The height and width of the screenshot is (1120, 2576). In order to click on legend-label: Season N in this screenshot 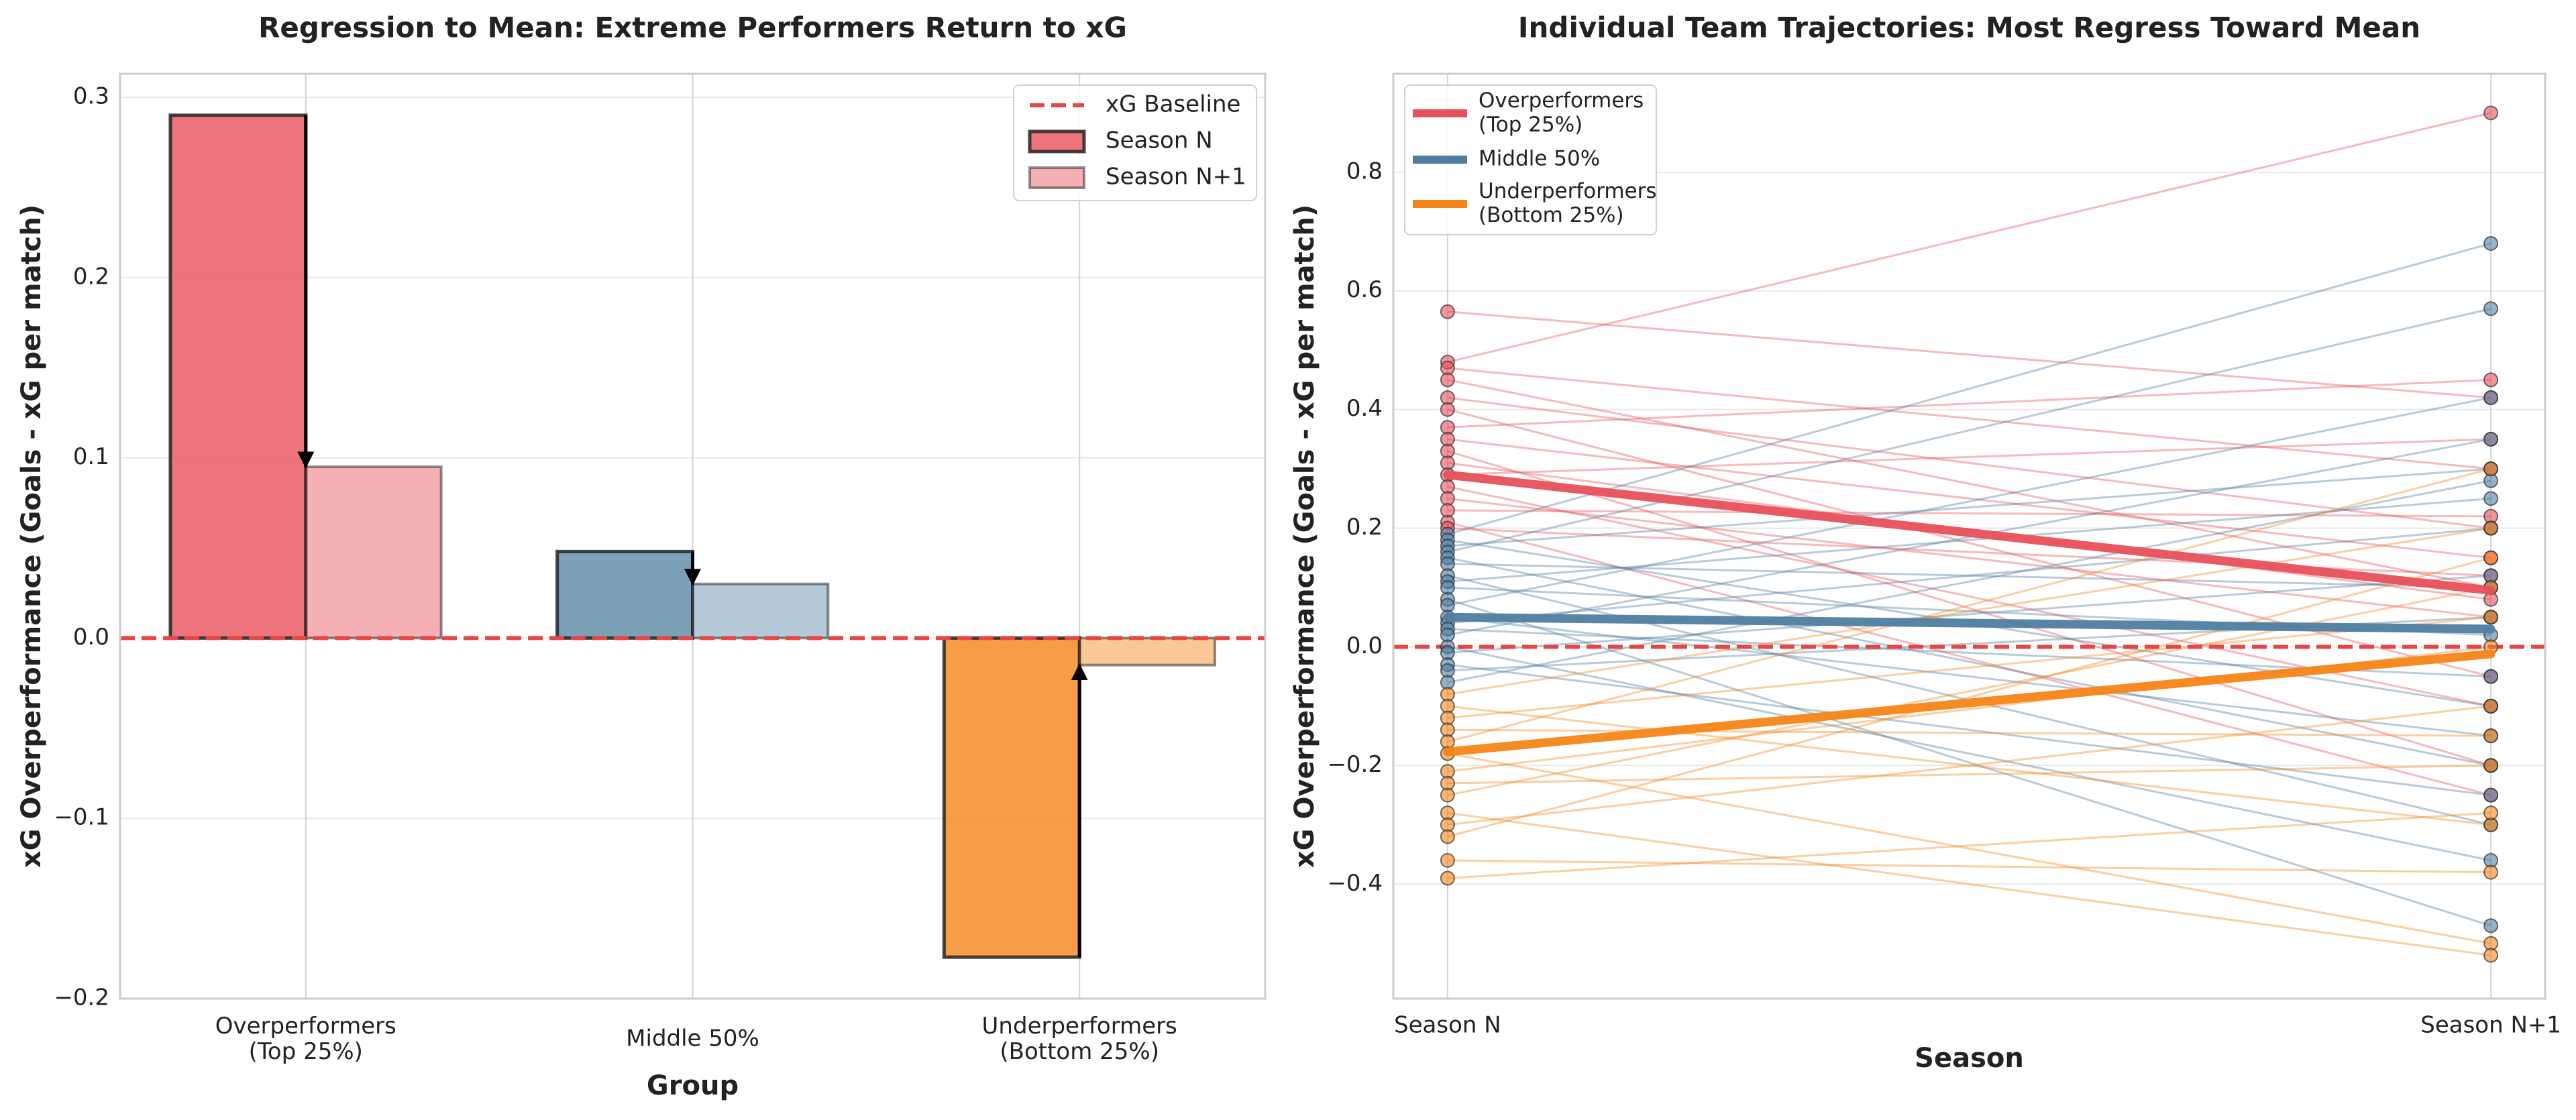, I will do `click(1159, 140)`.